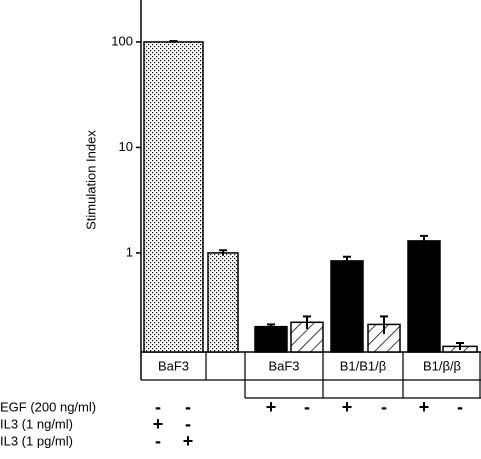 This screenshot has height=459, width=481. What do you see at coordinates (90, 180) in the screenshot?
I see `y-axis-label: Stimulation Index` at bounding box center [90, 180].